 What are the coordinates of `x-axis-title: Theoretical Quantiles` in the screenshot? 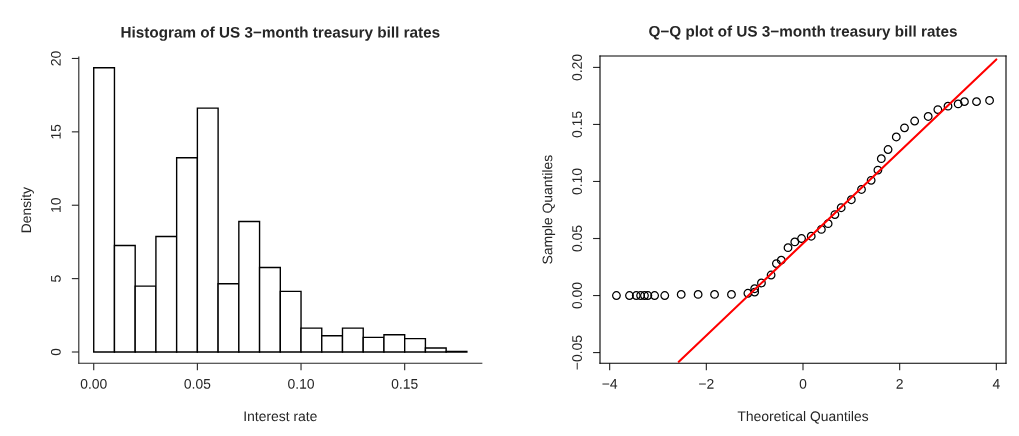 It's located at (803, 417).